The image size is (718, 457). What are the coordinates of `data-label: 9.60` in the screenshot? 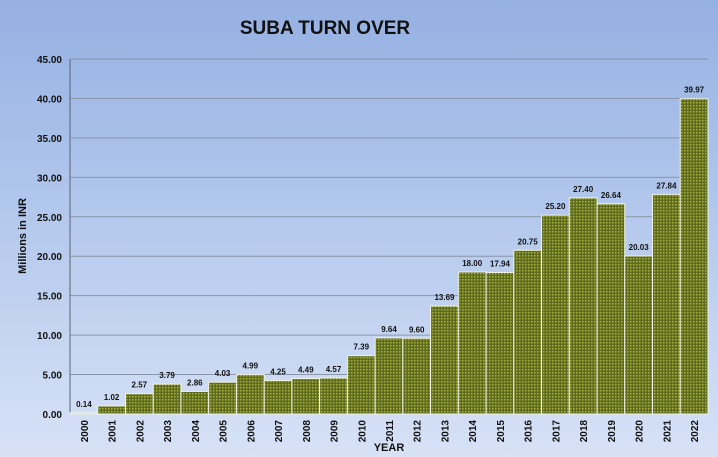 It's located at (417, 329).